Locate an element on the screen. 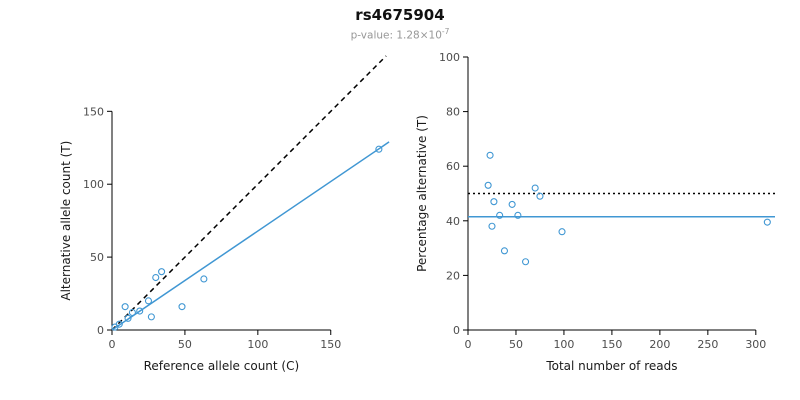 This screenshot has width=800, height=400. figure-header: rs4675904 p-value: 1.28×10-7 is located at coordinates (400, 24).